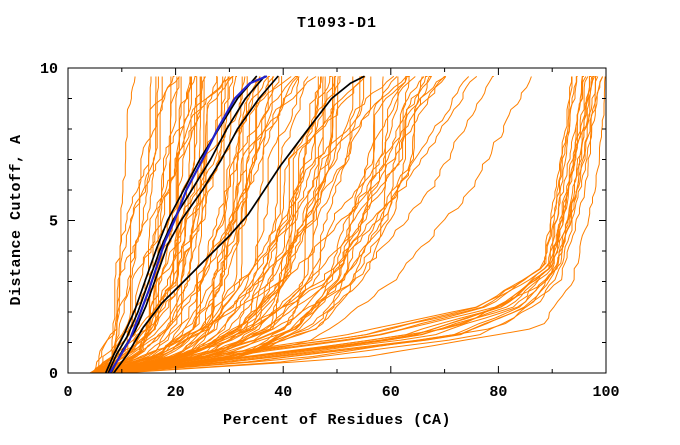  What do you see at coordinates (337, 420) in the screenshot?
I see `x-axis-label: Percent of Residues (CA)` at bounding box center [337, 420].